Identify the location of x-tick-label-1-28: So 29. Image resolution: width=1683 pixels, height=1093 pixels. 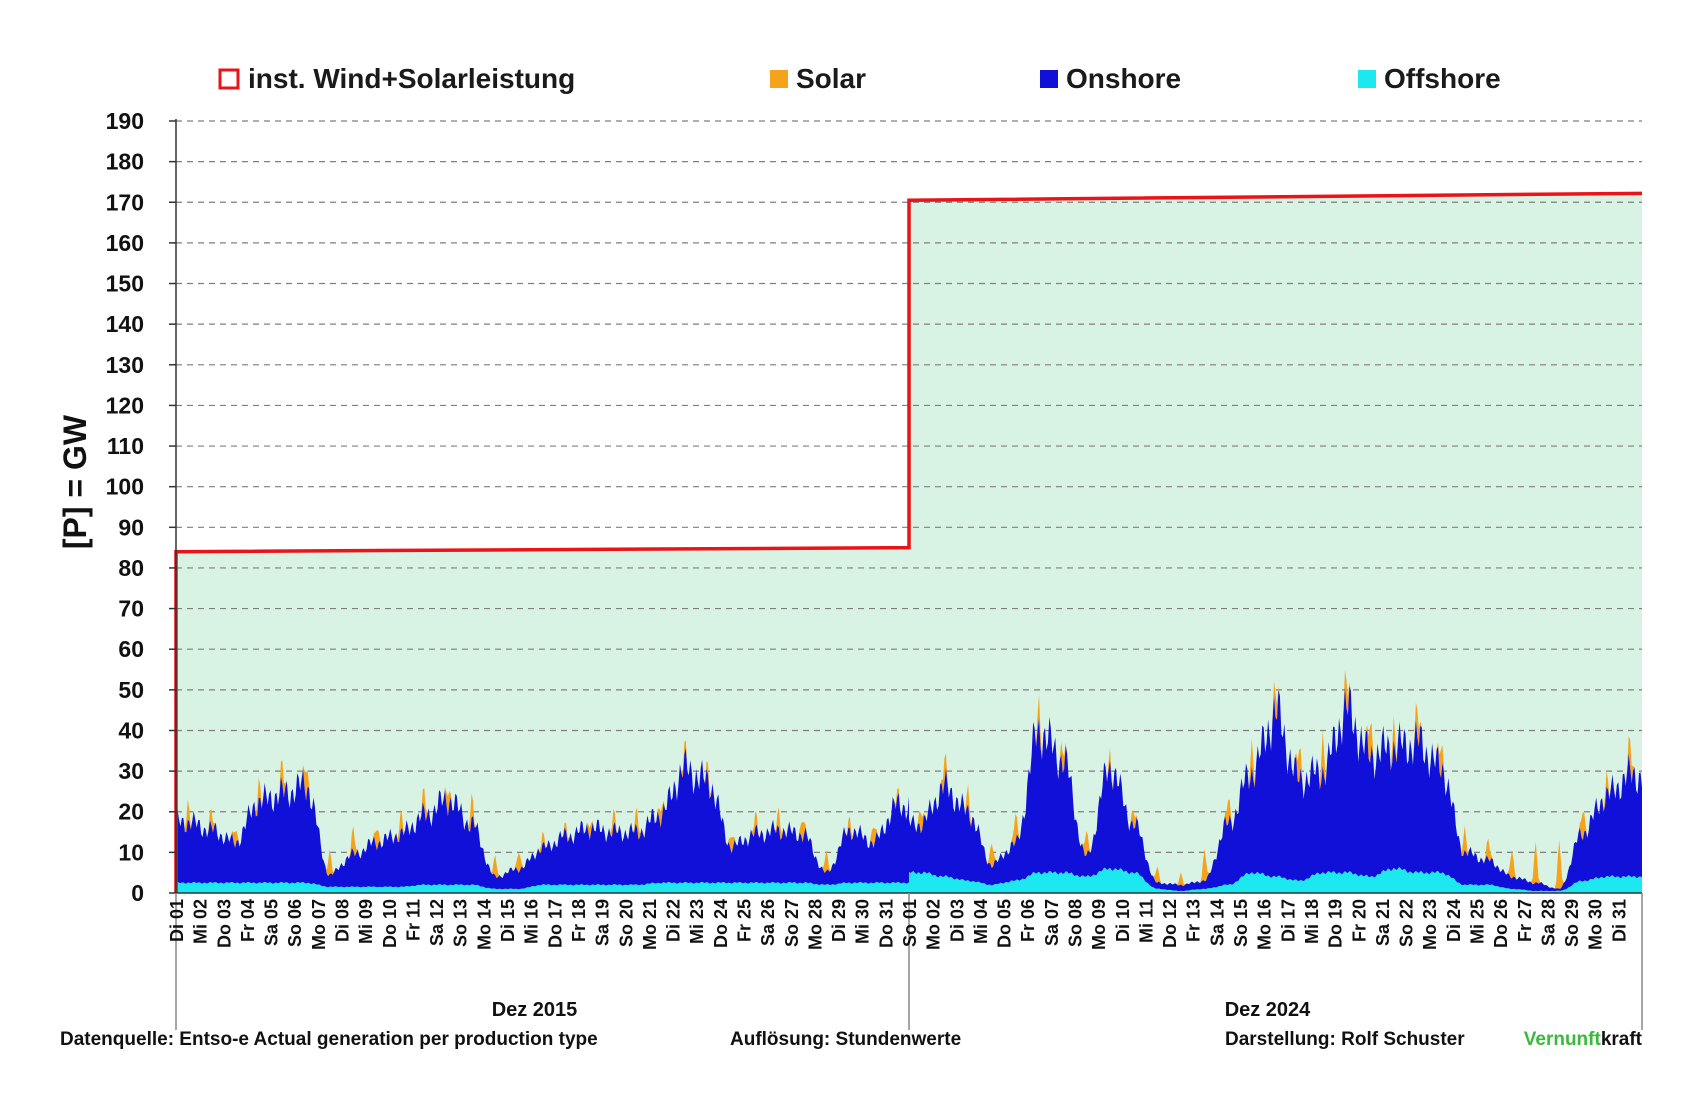
(1572, 923).